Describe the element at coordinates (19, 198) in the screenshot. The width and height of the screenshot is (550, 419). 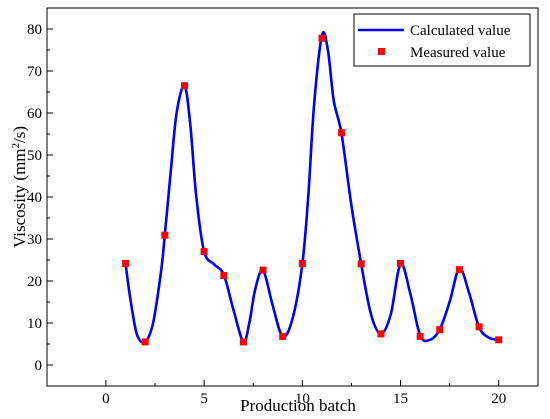
I see `y-axis-title-main: Viscosity (mm` at that location.